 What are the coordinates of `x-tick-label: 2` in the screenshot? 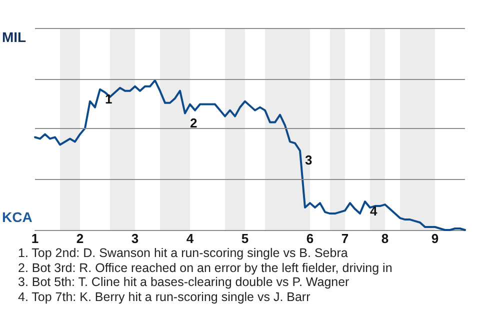 It's located at (80, 238).